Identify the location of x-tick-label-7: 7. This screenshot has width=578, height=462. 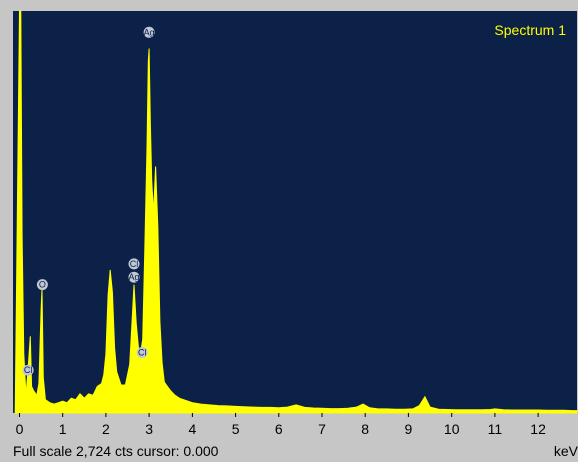
(322, 429).